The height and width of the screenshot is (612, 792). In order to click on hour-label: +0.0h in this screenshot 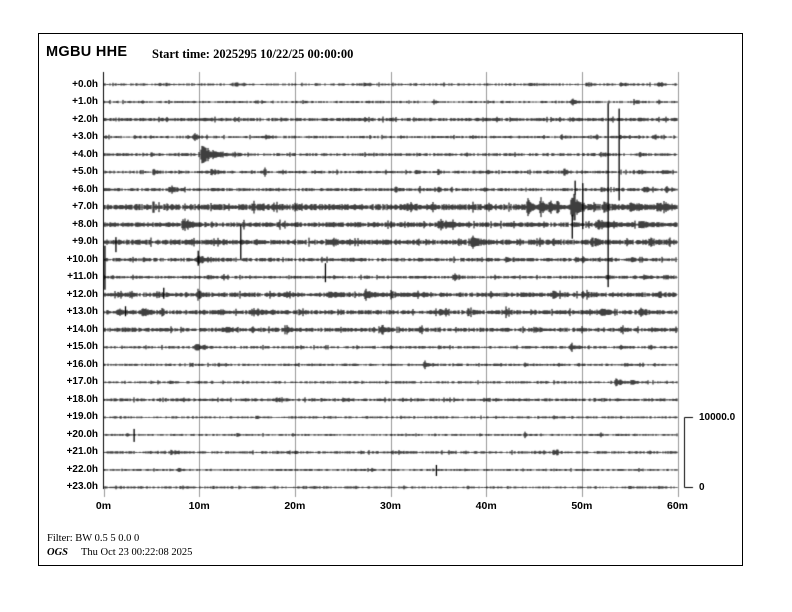, I will do `click(85, 84)`.